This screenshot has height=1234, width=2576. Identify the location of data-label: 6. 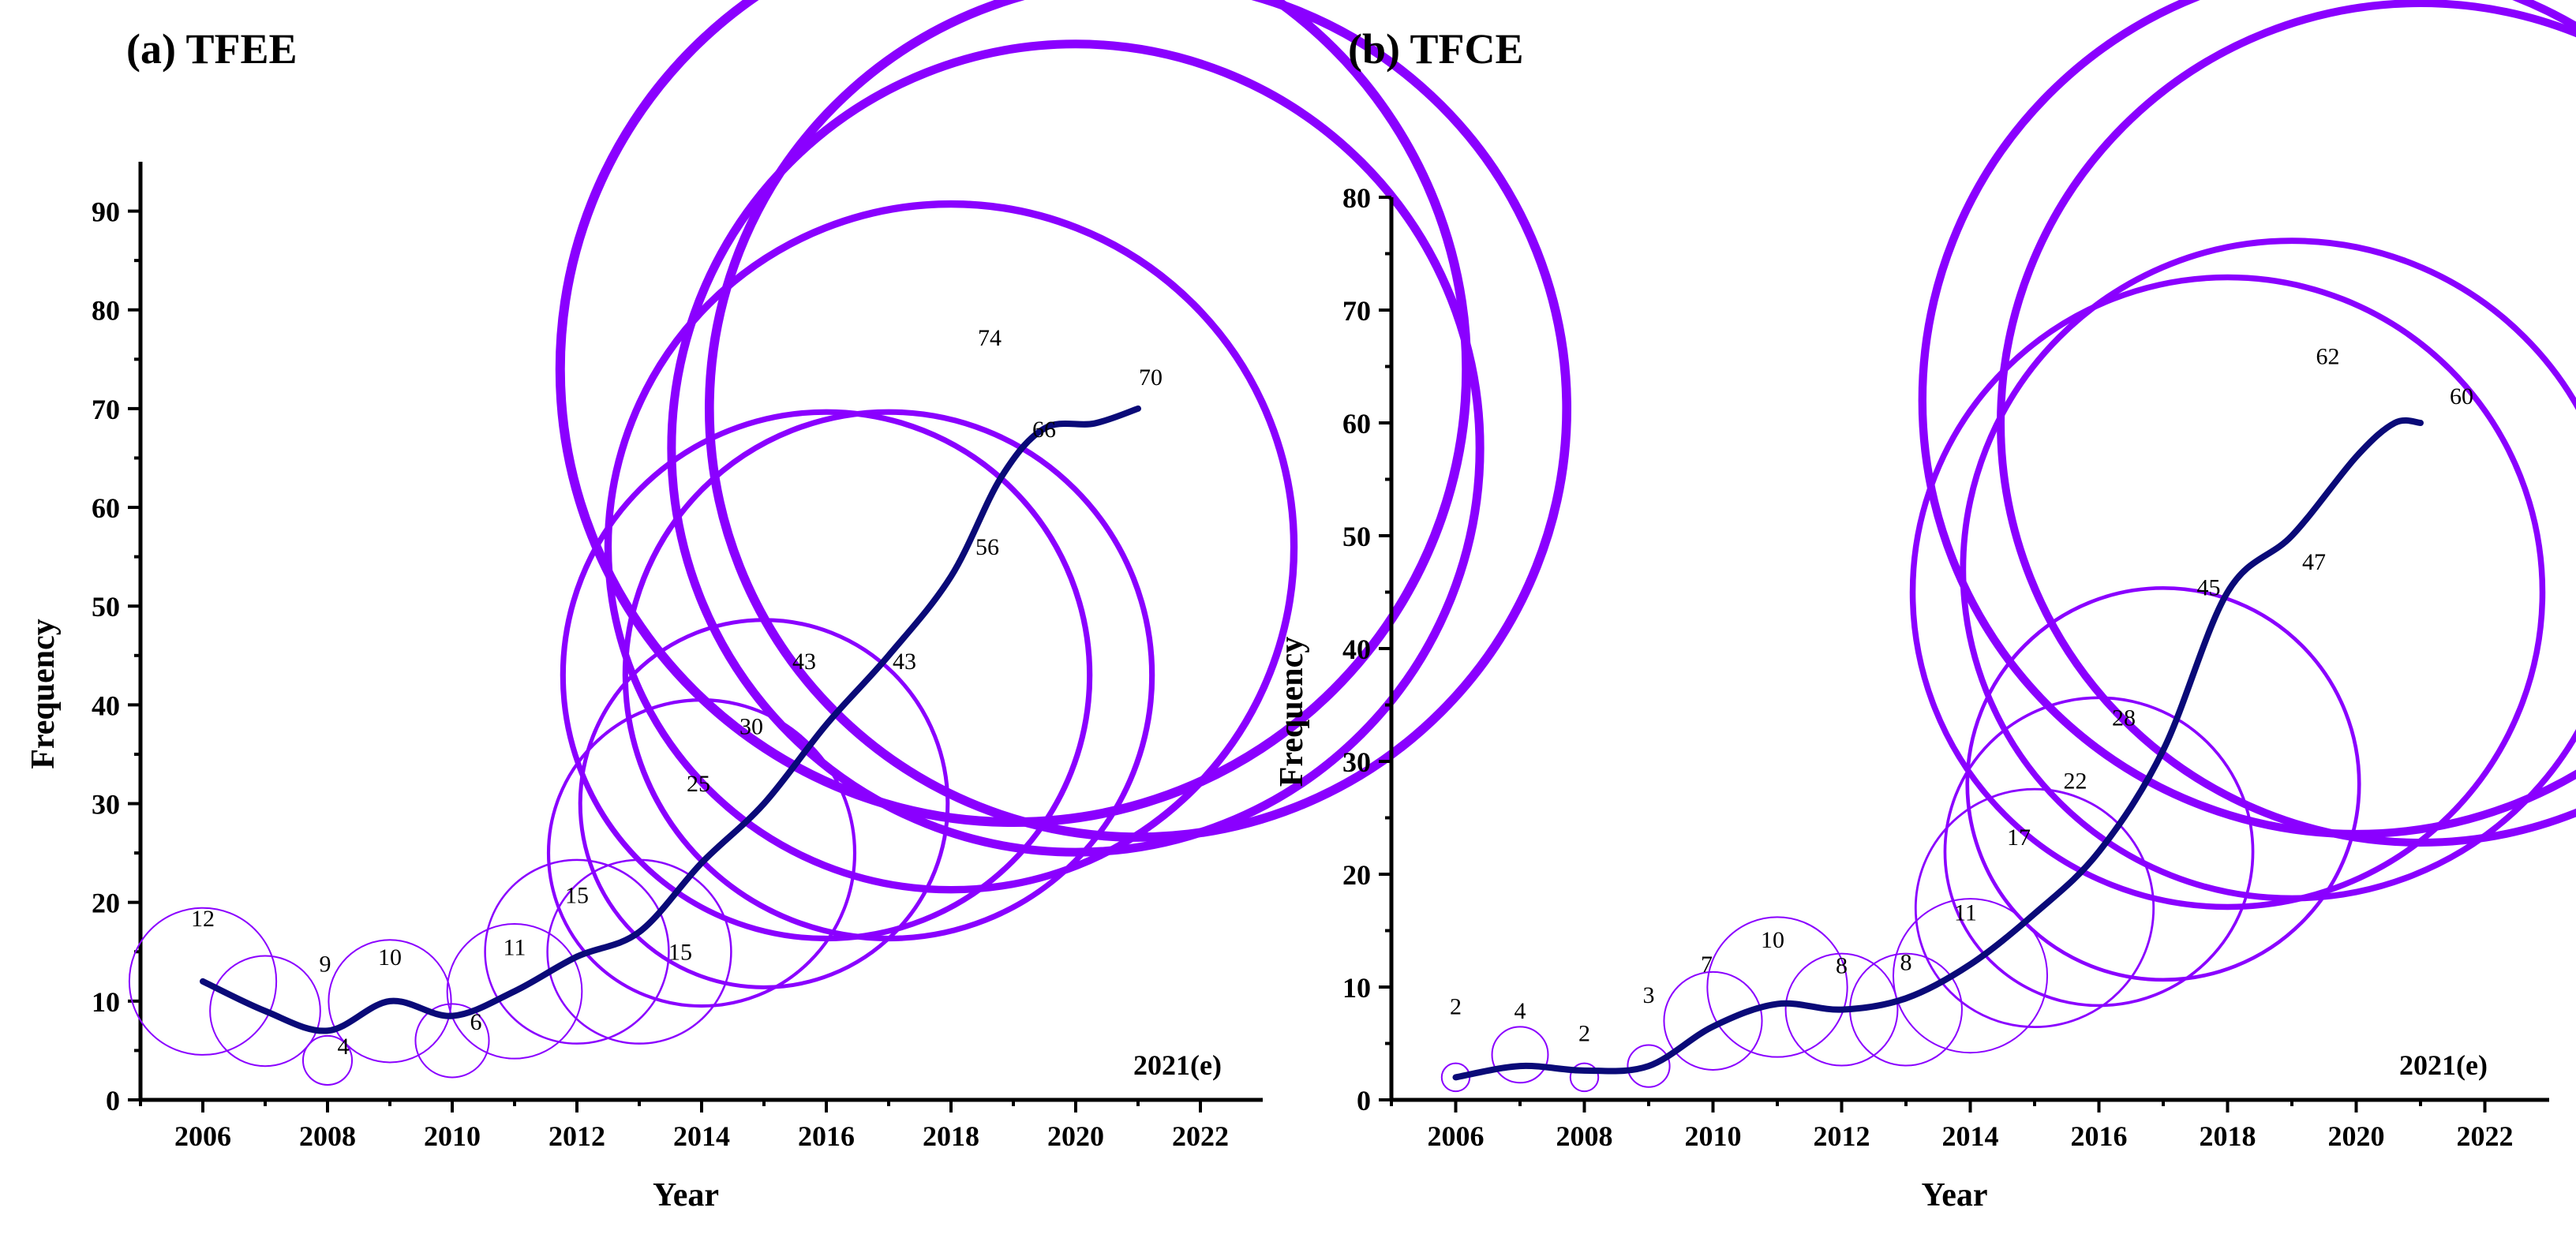
(476, 1022).